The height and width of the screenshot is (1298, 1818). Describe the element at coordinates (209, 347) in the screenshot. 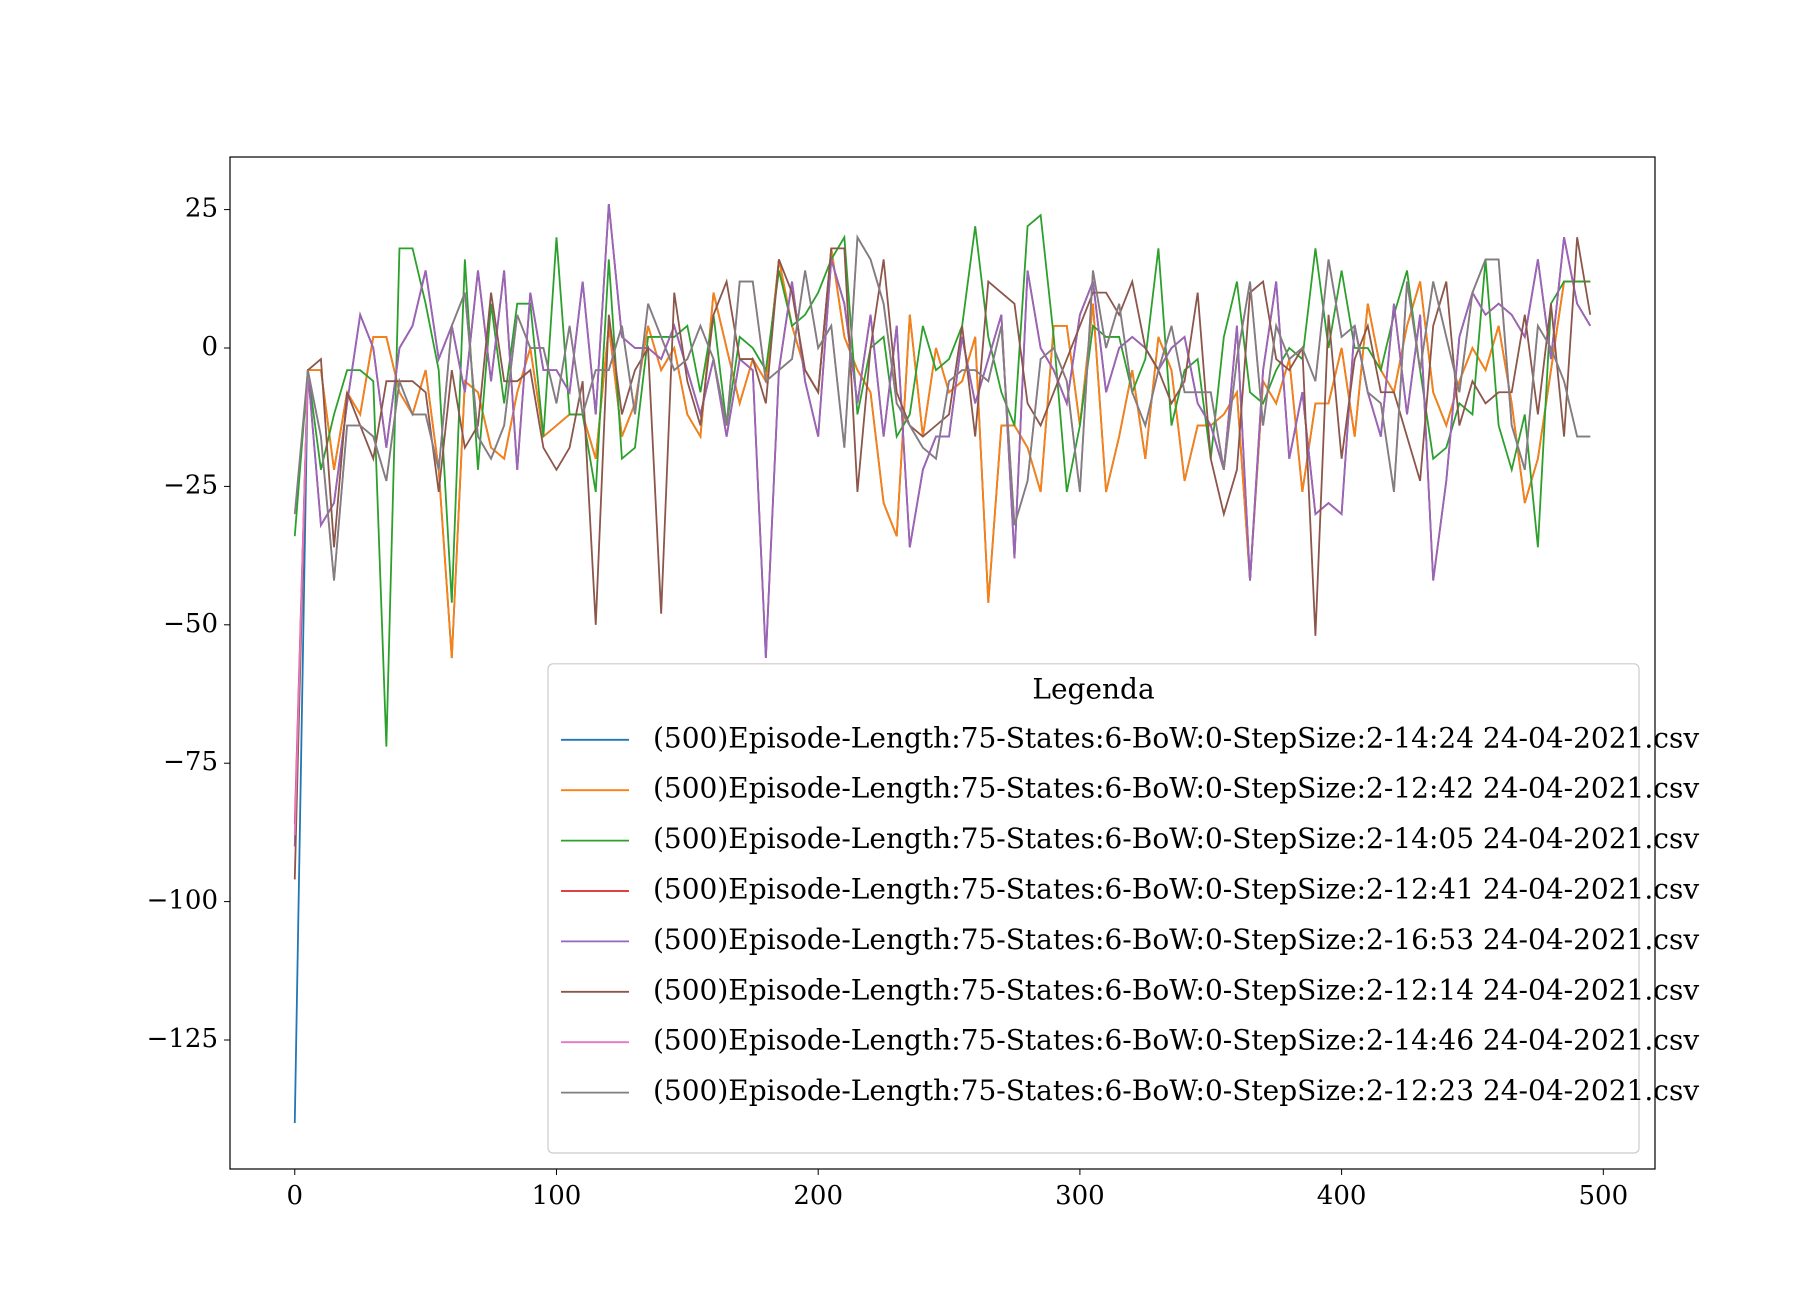

I see `y-tick-label: 0` at that location.